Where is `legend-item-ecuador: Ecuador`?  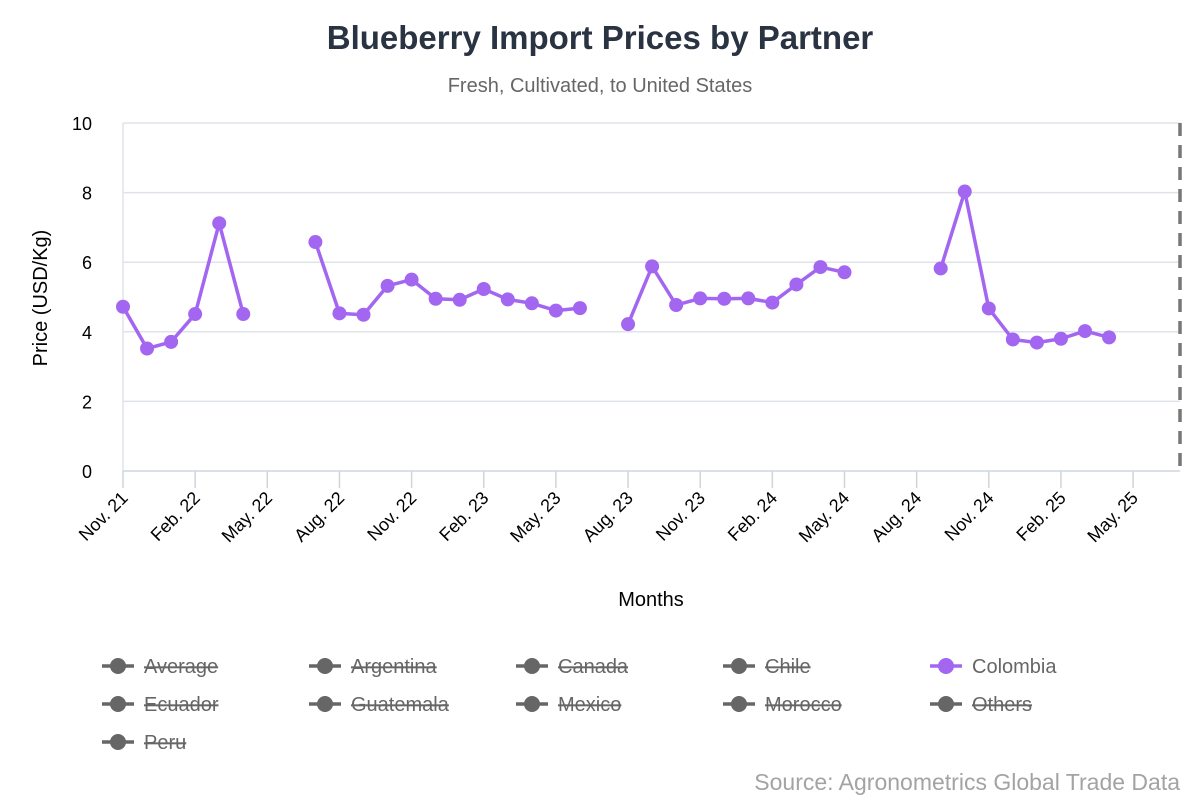 legend-item-ecuador: Ecuador is located at coordinates (160, 705).